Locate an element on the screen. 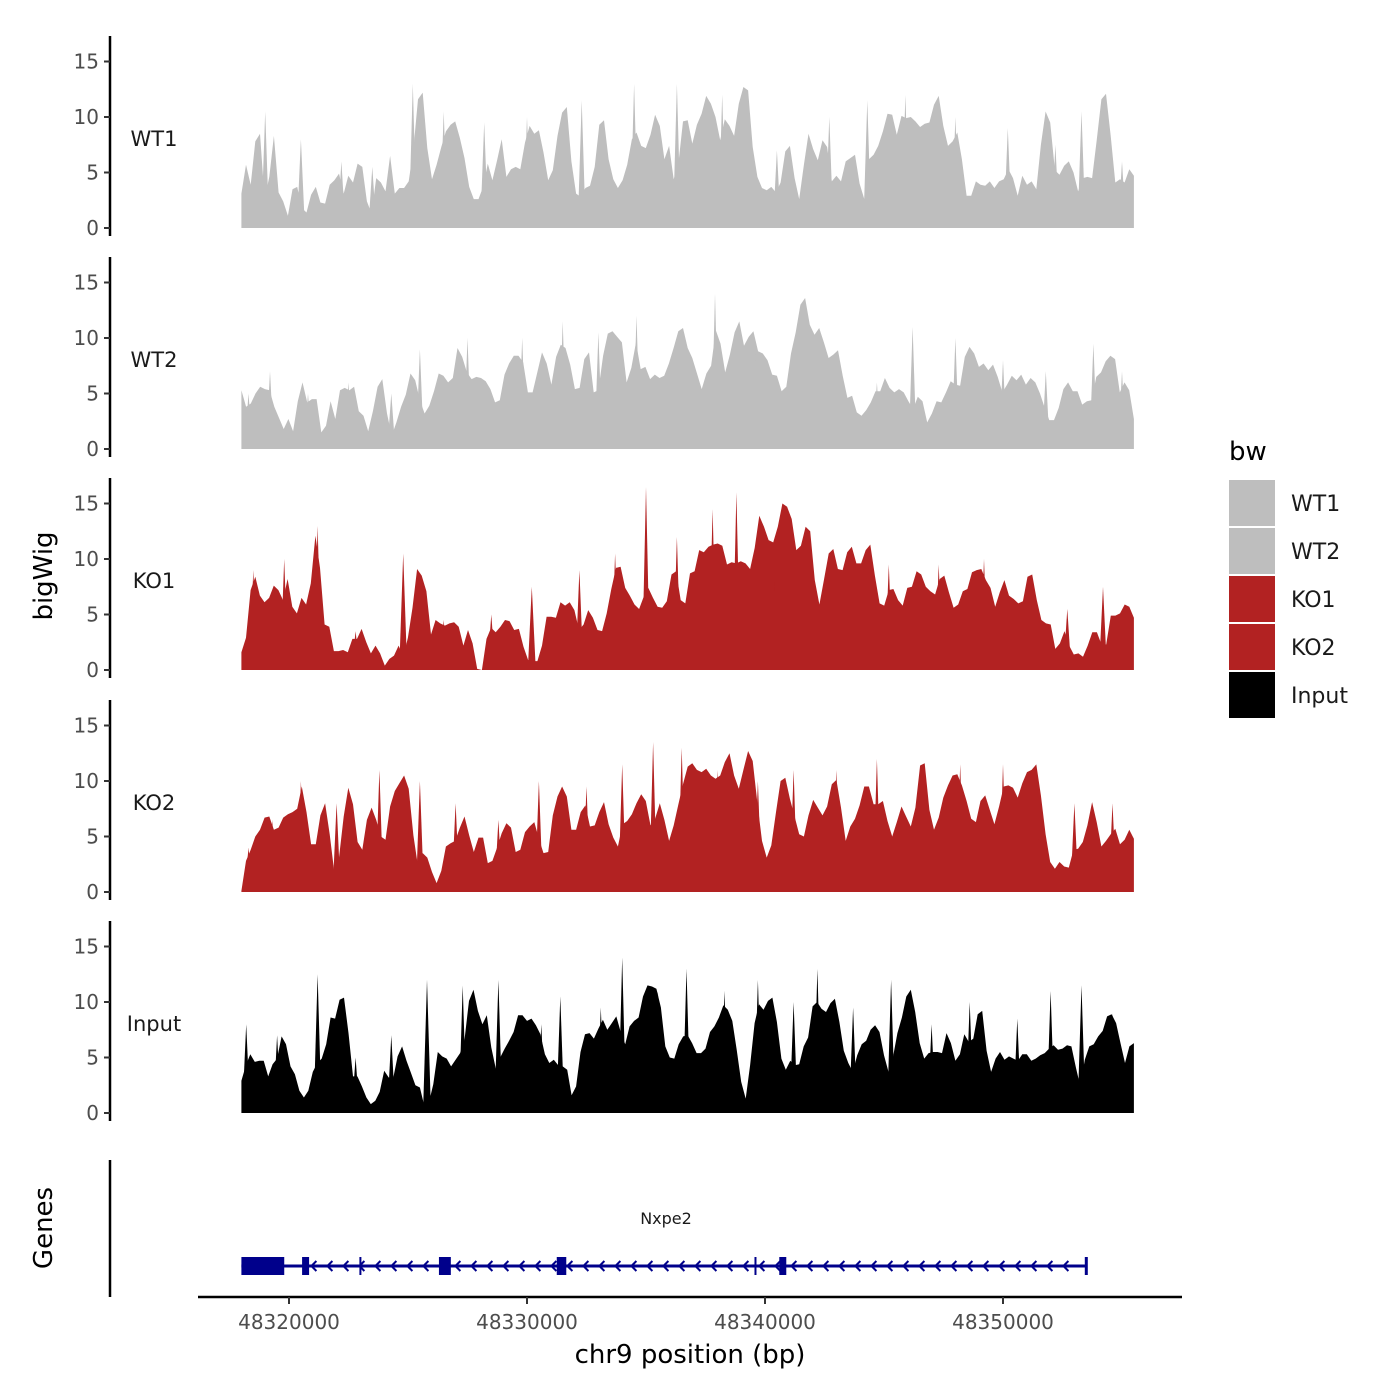  legend-item-input: Input is located at coordinates (1288, 695).